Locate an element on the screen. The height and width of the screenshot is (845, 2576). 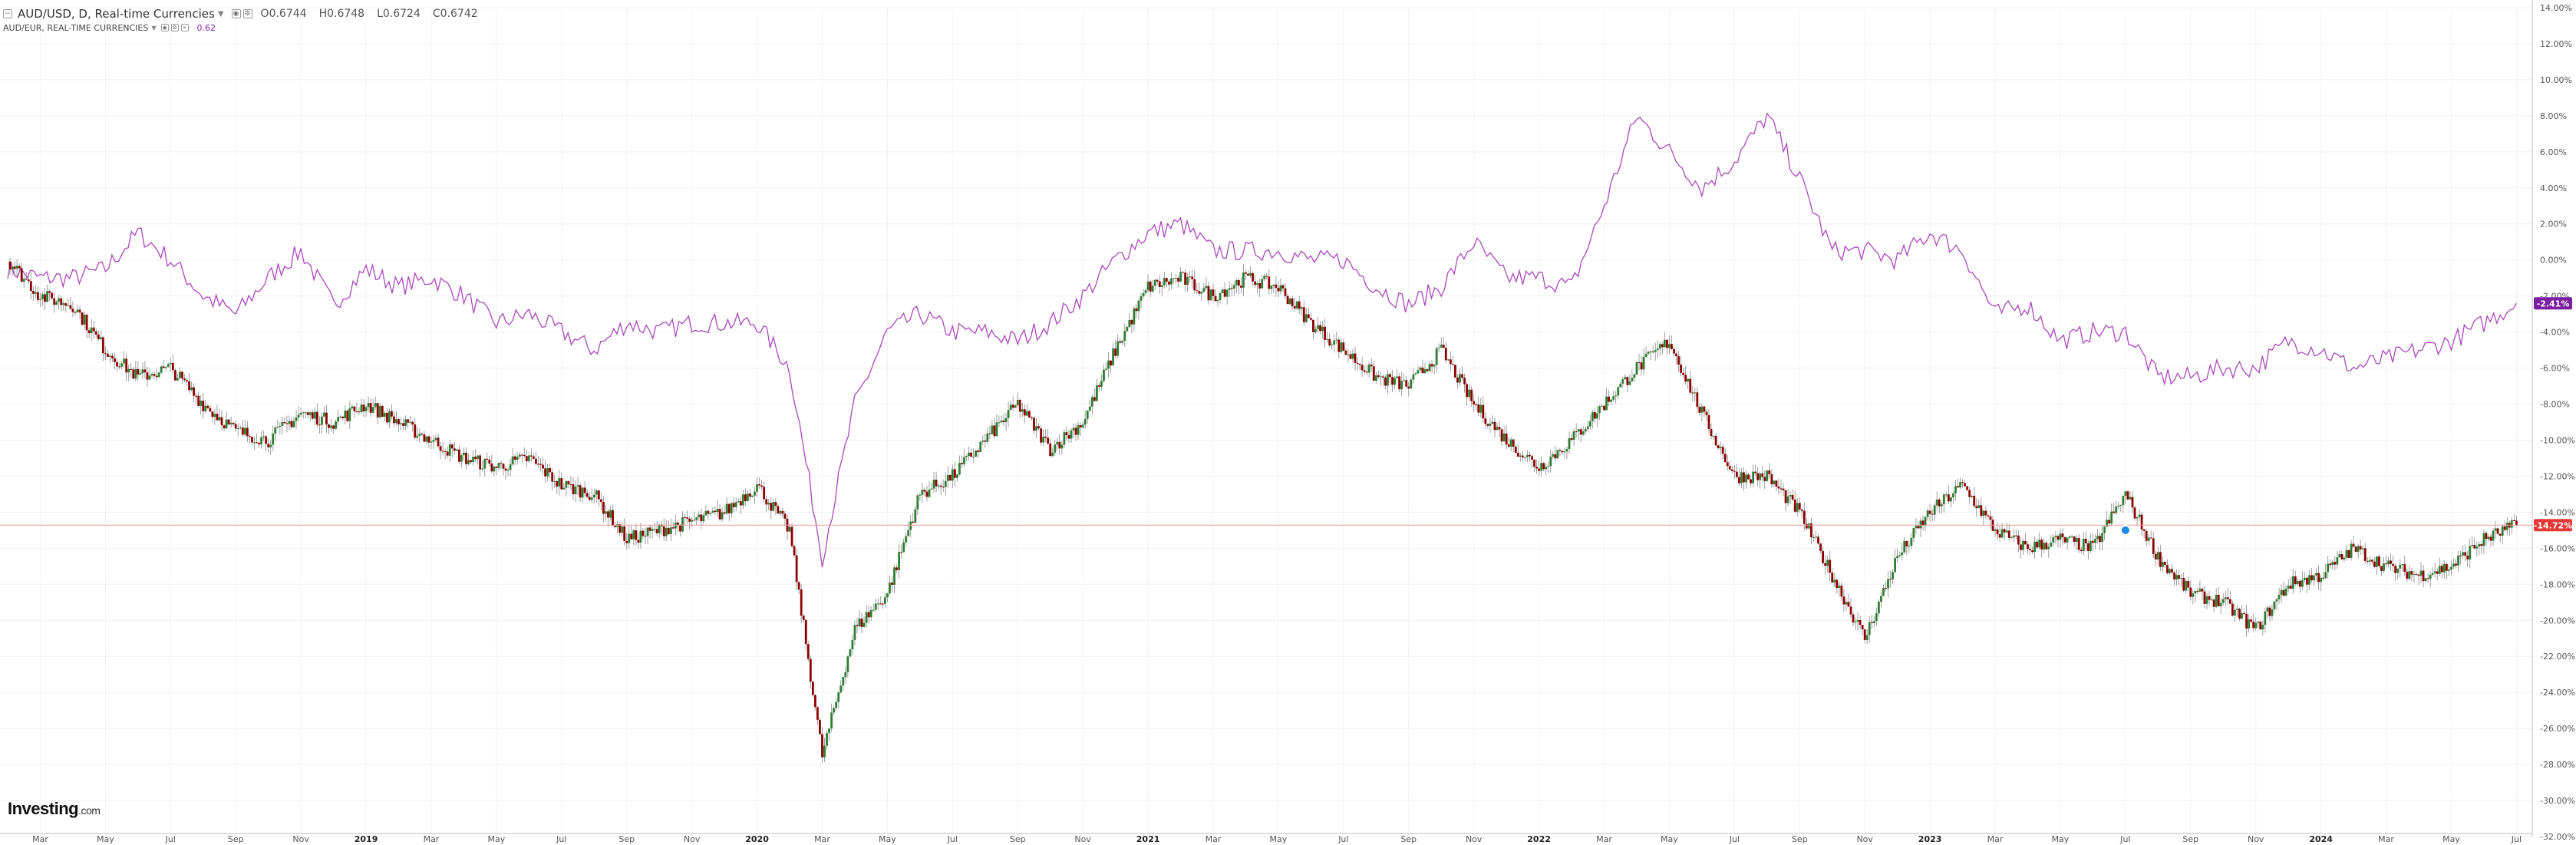
y-tick-label: -24.00% is located at coordinates (2557, 693).